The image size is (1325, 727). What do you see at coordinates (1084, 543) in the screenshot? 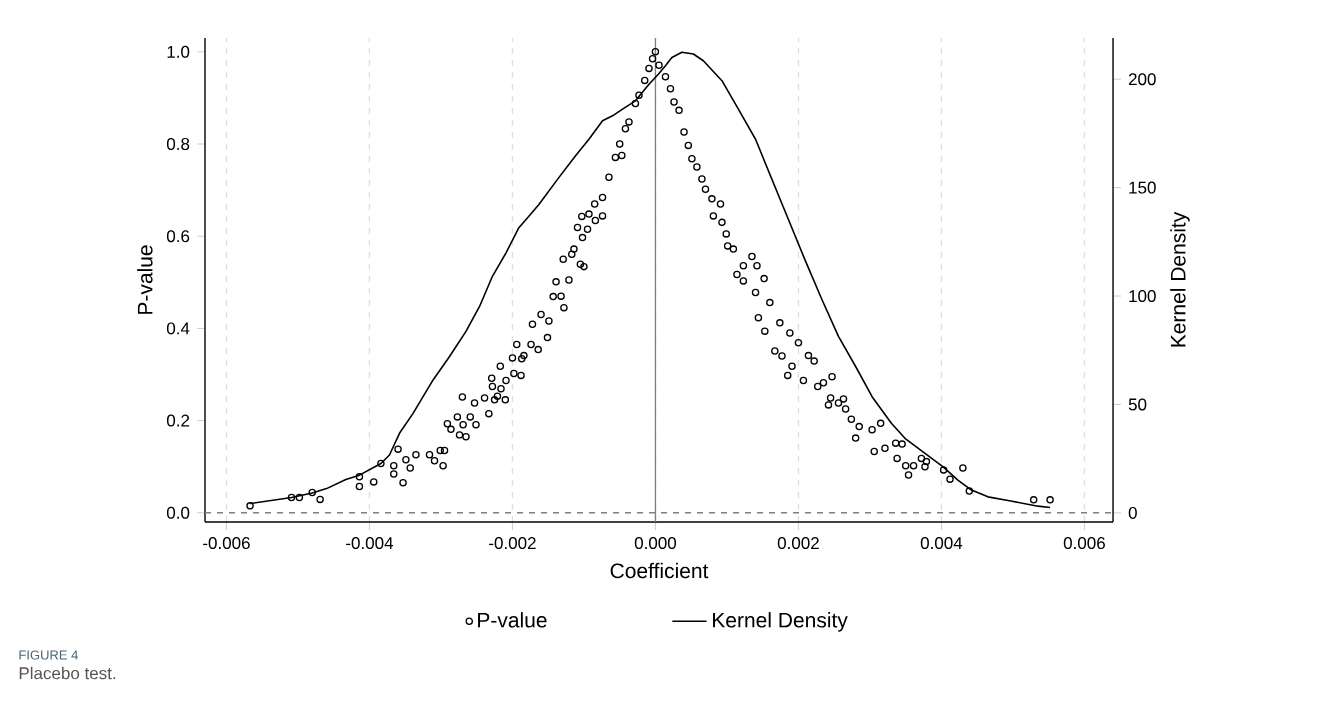
I see `x-tick-label: 0.006` at bounding box center [1084, 543].